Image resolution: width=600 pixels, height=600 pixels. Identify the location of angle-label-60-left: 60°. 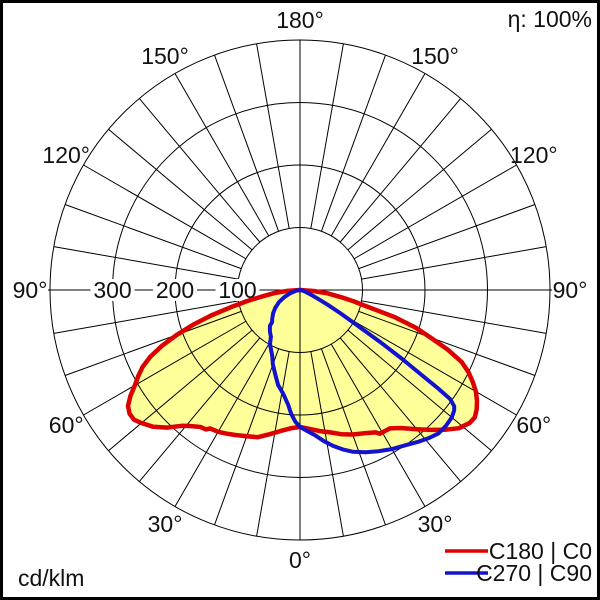
(66, 425).